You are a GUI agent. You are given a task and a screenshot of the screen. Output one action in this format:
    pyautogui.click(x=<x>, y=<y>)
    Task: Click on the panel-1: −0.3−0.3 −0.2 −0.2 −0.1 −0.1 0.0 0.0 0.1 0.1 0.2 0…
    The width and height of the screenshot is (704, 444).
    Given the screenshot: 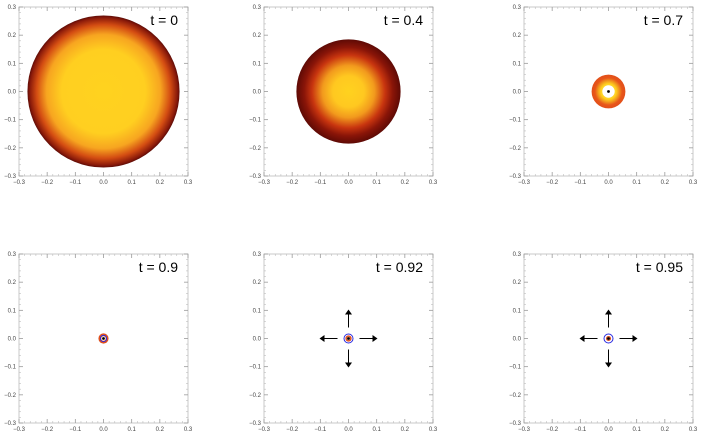 What is the action you would take?
    pyautogui.click(x=98, y=95)
    